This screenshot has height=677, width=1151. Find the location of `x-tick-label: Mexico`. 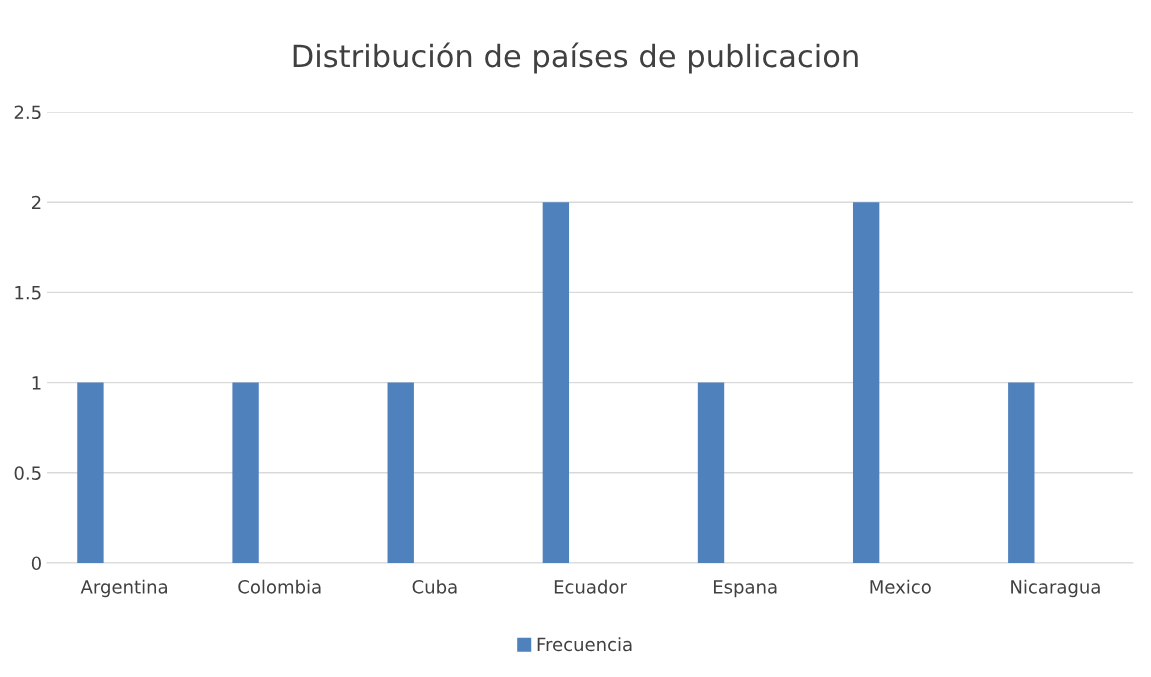

x-tick-label: Mexico is located at coordinates (900, 586).